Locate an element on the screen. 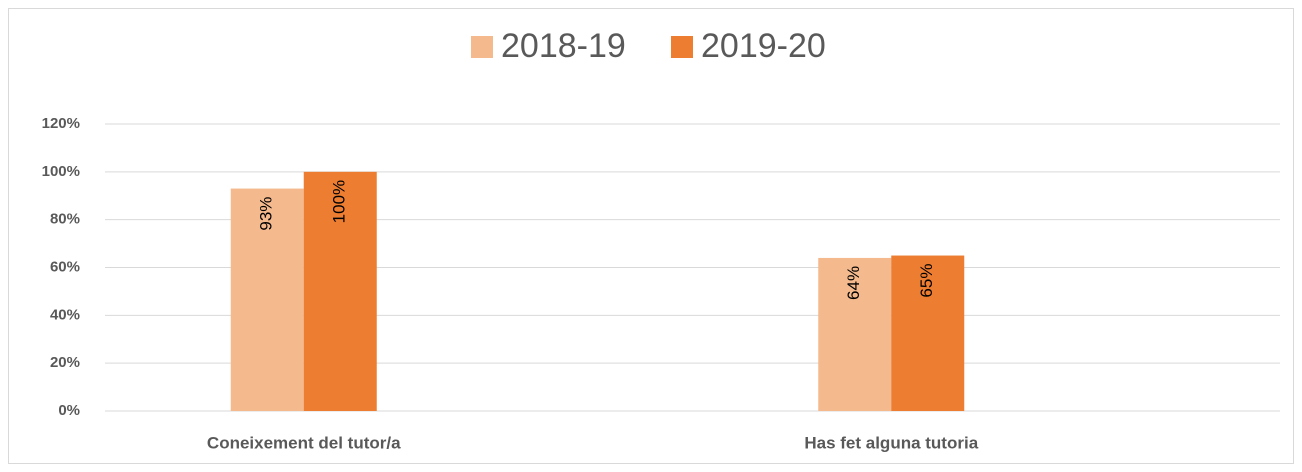  data-label: 100% is located at coordinates (339, 201).